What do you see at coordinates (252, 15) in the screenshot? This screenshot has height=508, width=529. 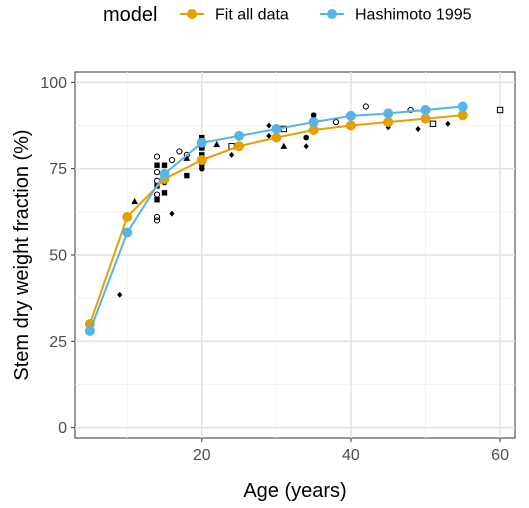 I see `legend-entry-label: Fit all data` at bounding box center [252, 15].